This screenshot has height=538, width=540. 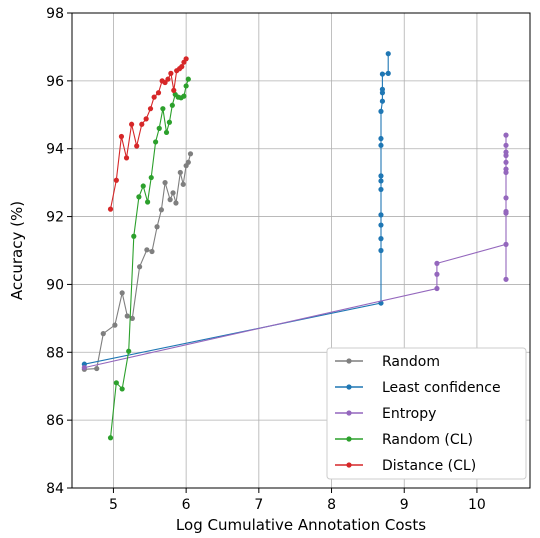 What do you see at coordinates (55, 353) in the screenshot?
I see `y-tick-label: 88` at bounding box center [55, 353].